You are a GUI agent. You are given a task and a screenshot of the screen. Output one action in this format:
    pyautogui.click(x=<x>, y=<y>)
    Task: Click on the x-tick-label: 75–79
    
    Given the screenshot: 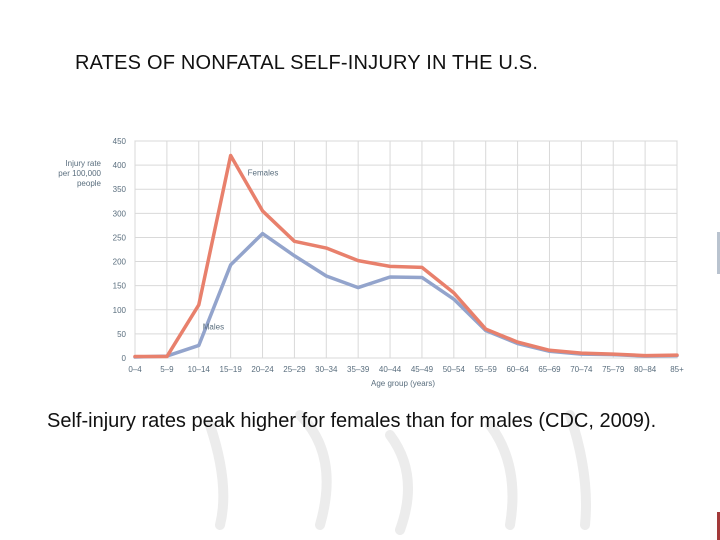 What is the action you would take?
    pyautogui.click(x=613, y=369)
    